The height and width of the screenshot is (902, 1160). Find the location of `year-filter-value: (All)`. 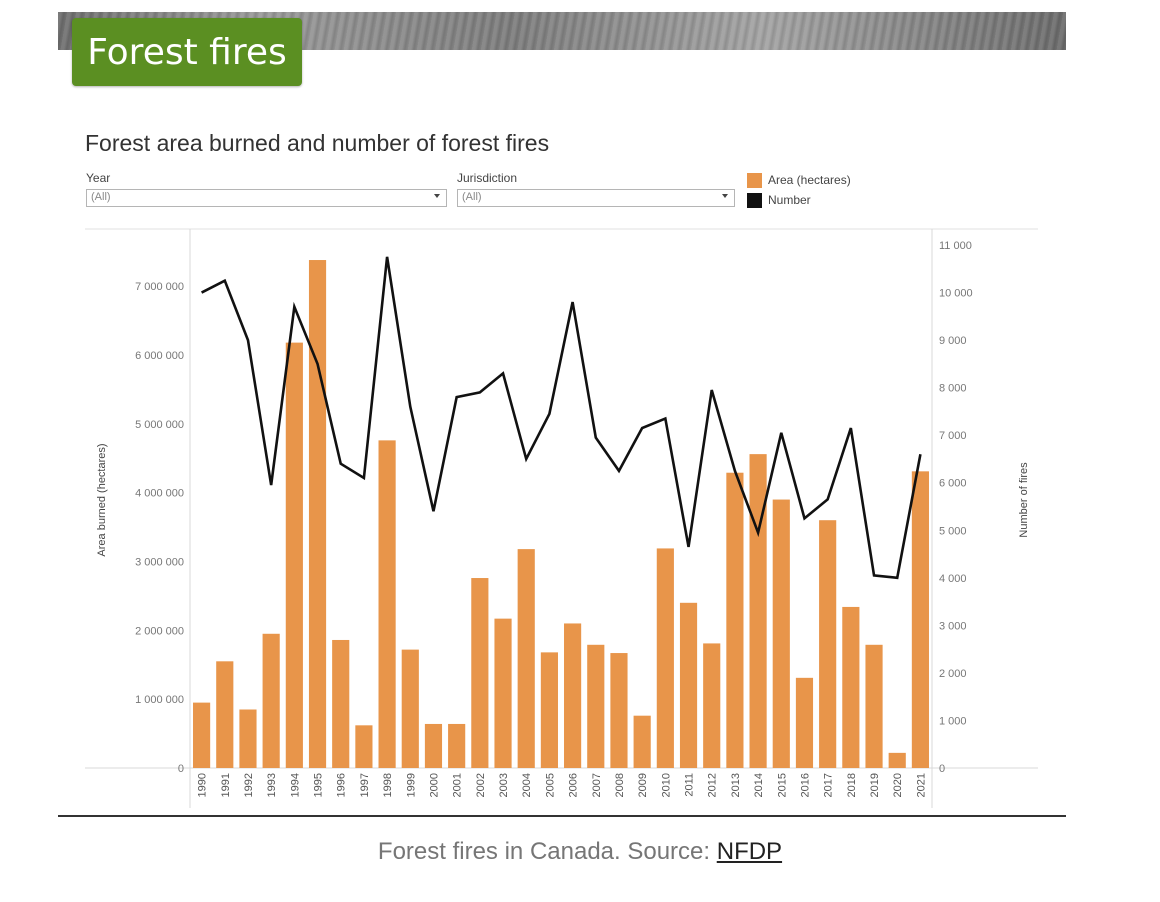

year-filter-value: (All) is located at coordinates (101, 197).